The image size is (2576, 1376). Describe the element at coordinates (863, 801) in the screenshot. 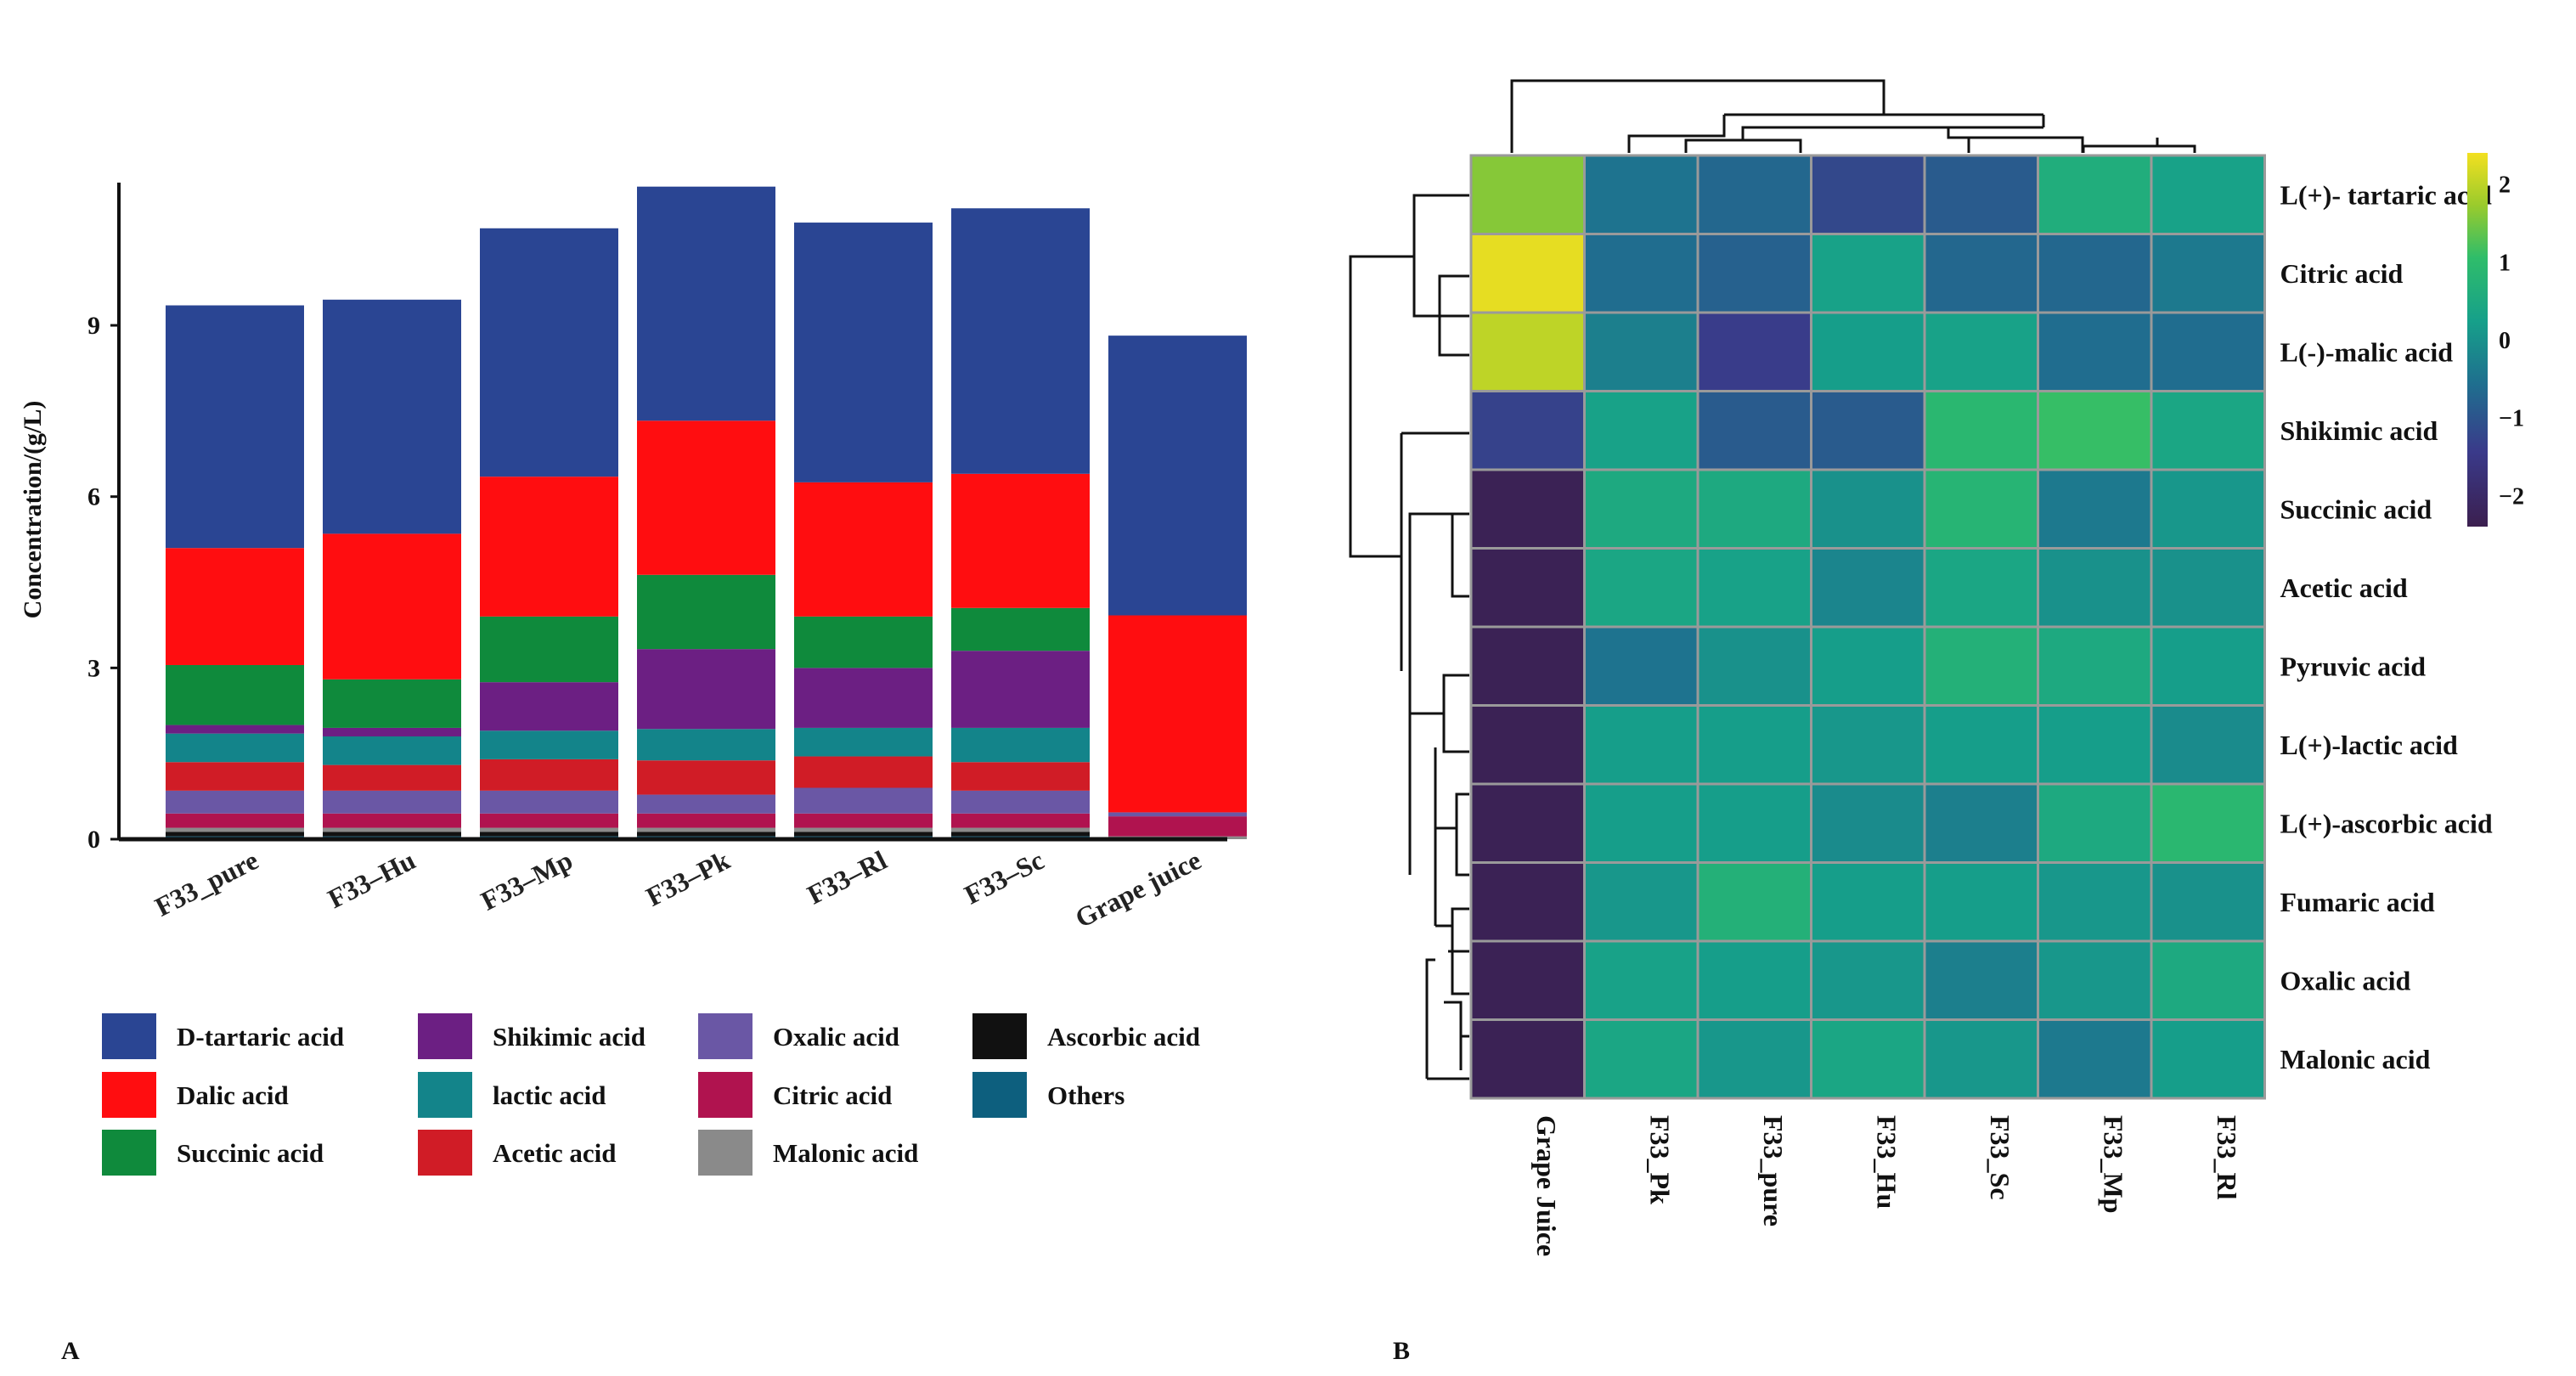

I see `bar-f33-rl-oxalic-acid` at that location.